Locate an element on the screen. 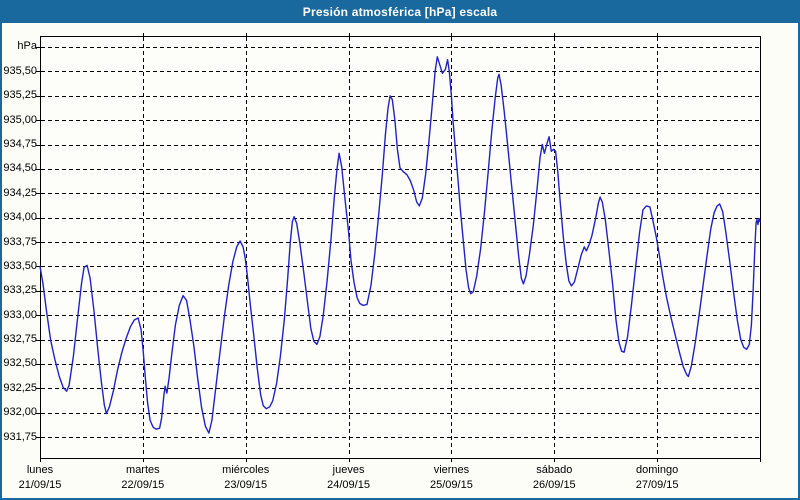 This screenshot has height=500, width=800. day-name: miércoles is located at coordinates (246, 470).